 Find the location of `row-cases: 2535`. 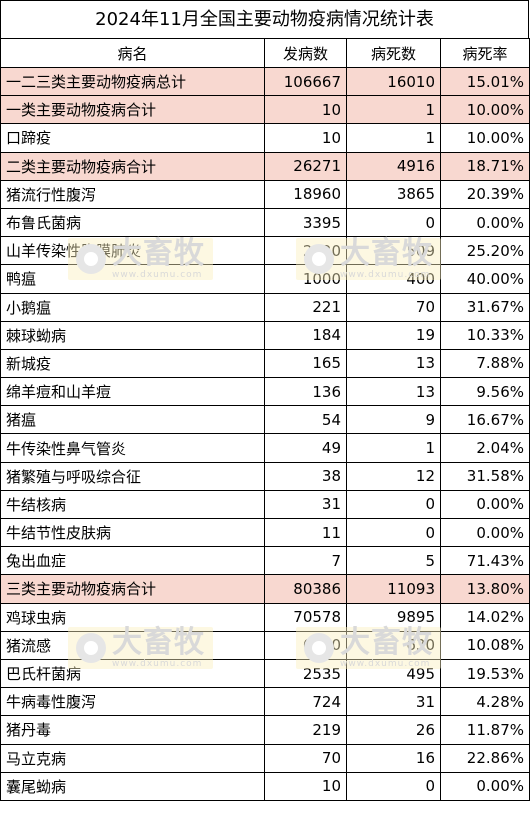

row-cases: 2535 is located at coordinates (305, 673).